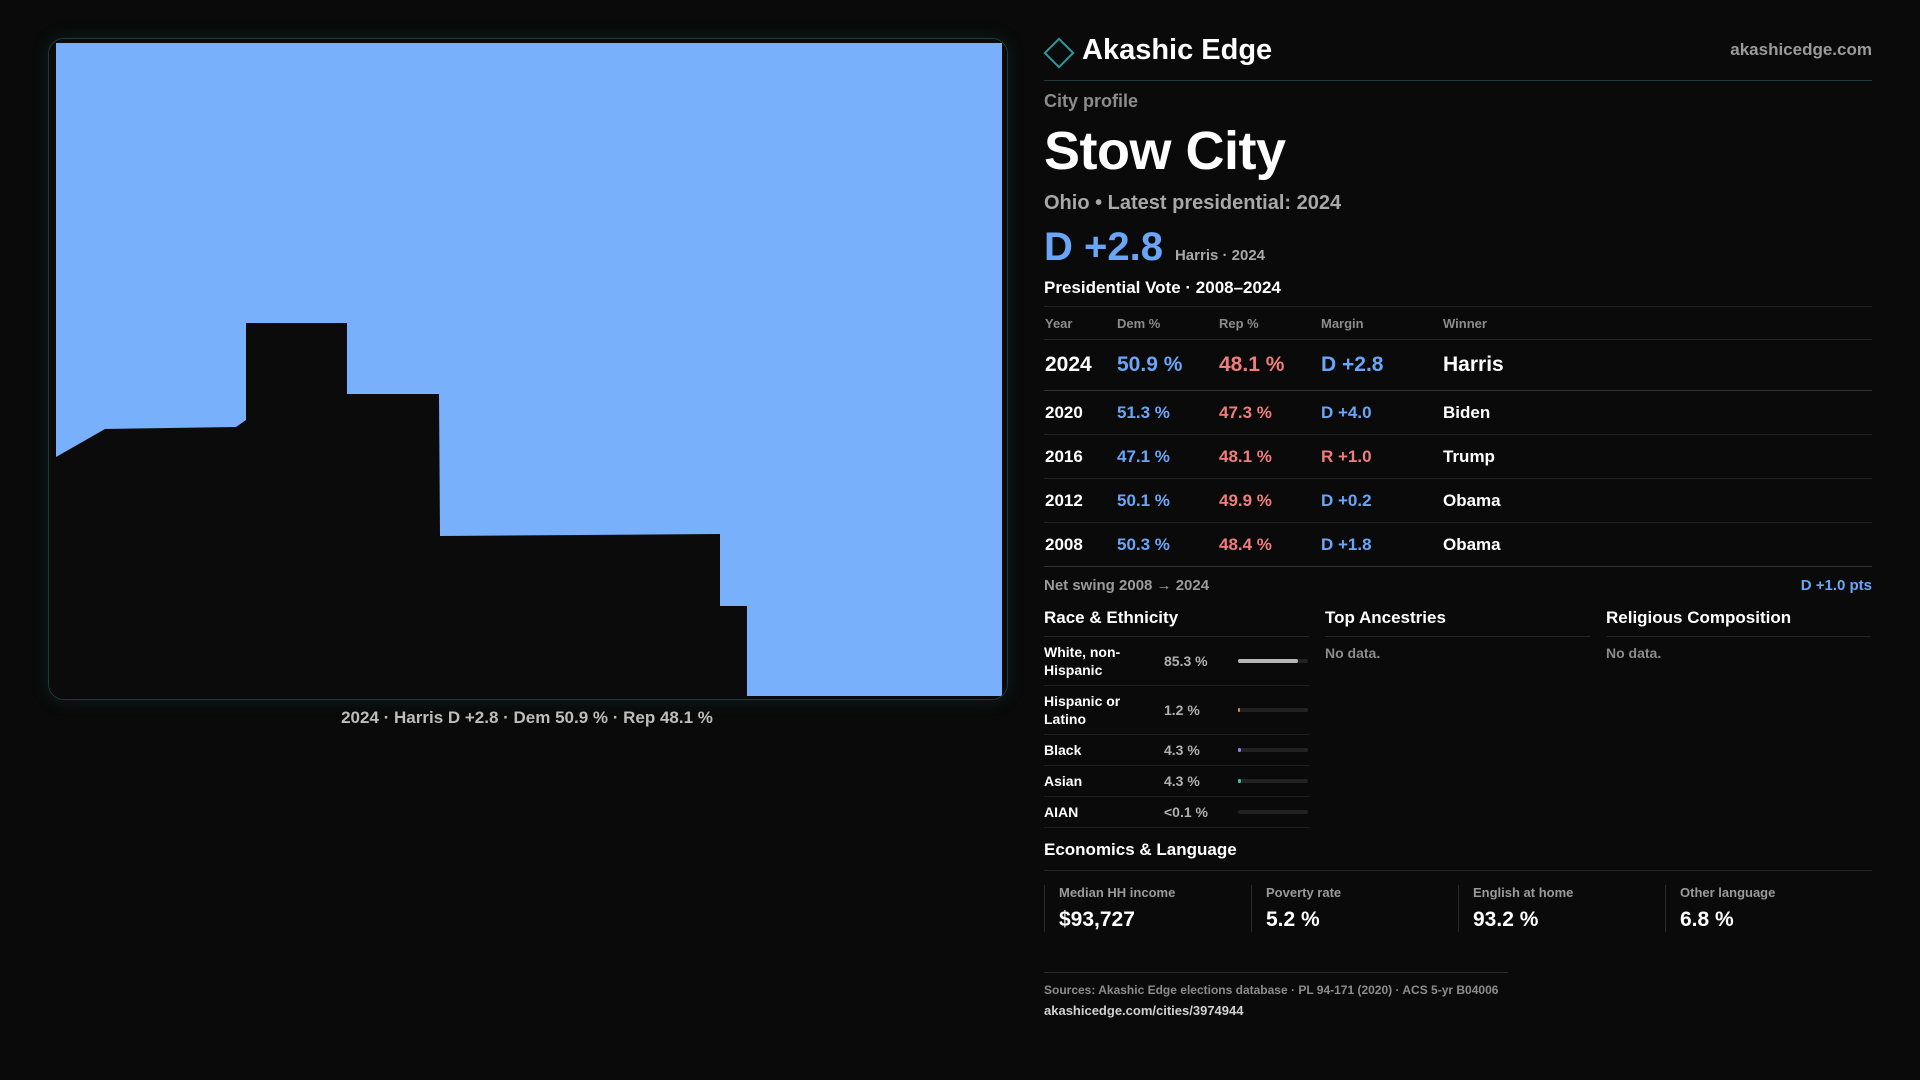  I want to click on race-pct: 1.2 %, so click(1182, 710).